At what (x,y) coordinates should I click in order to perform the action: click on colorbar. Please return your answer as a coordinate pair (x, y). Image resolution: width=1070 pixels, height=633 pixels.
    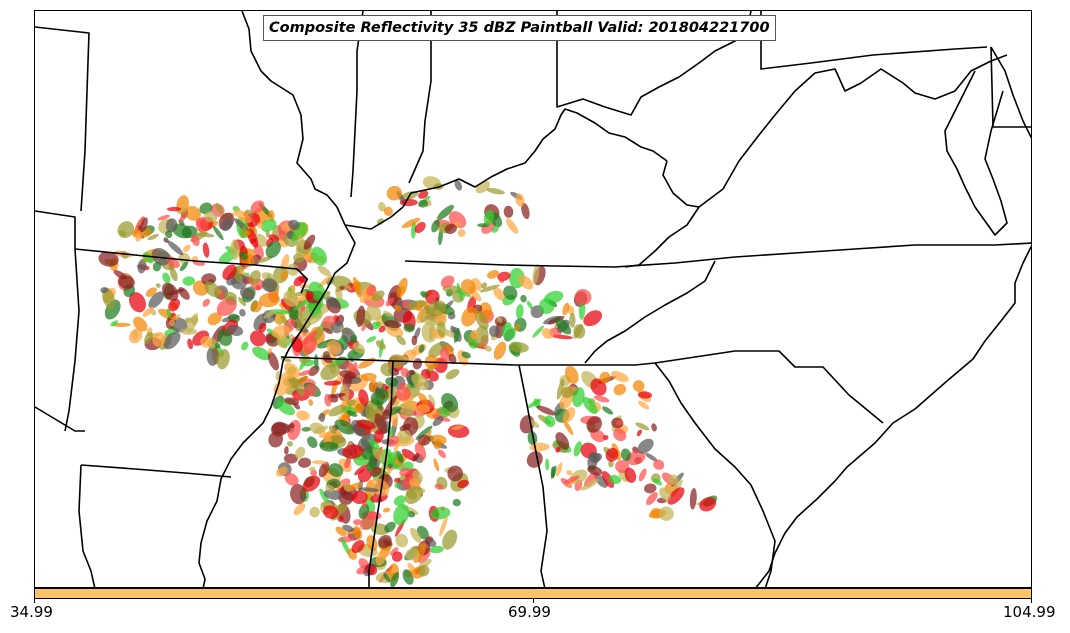
    Looking at the image, I should click on (533, 593).